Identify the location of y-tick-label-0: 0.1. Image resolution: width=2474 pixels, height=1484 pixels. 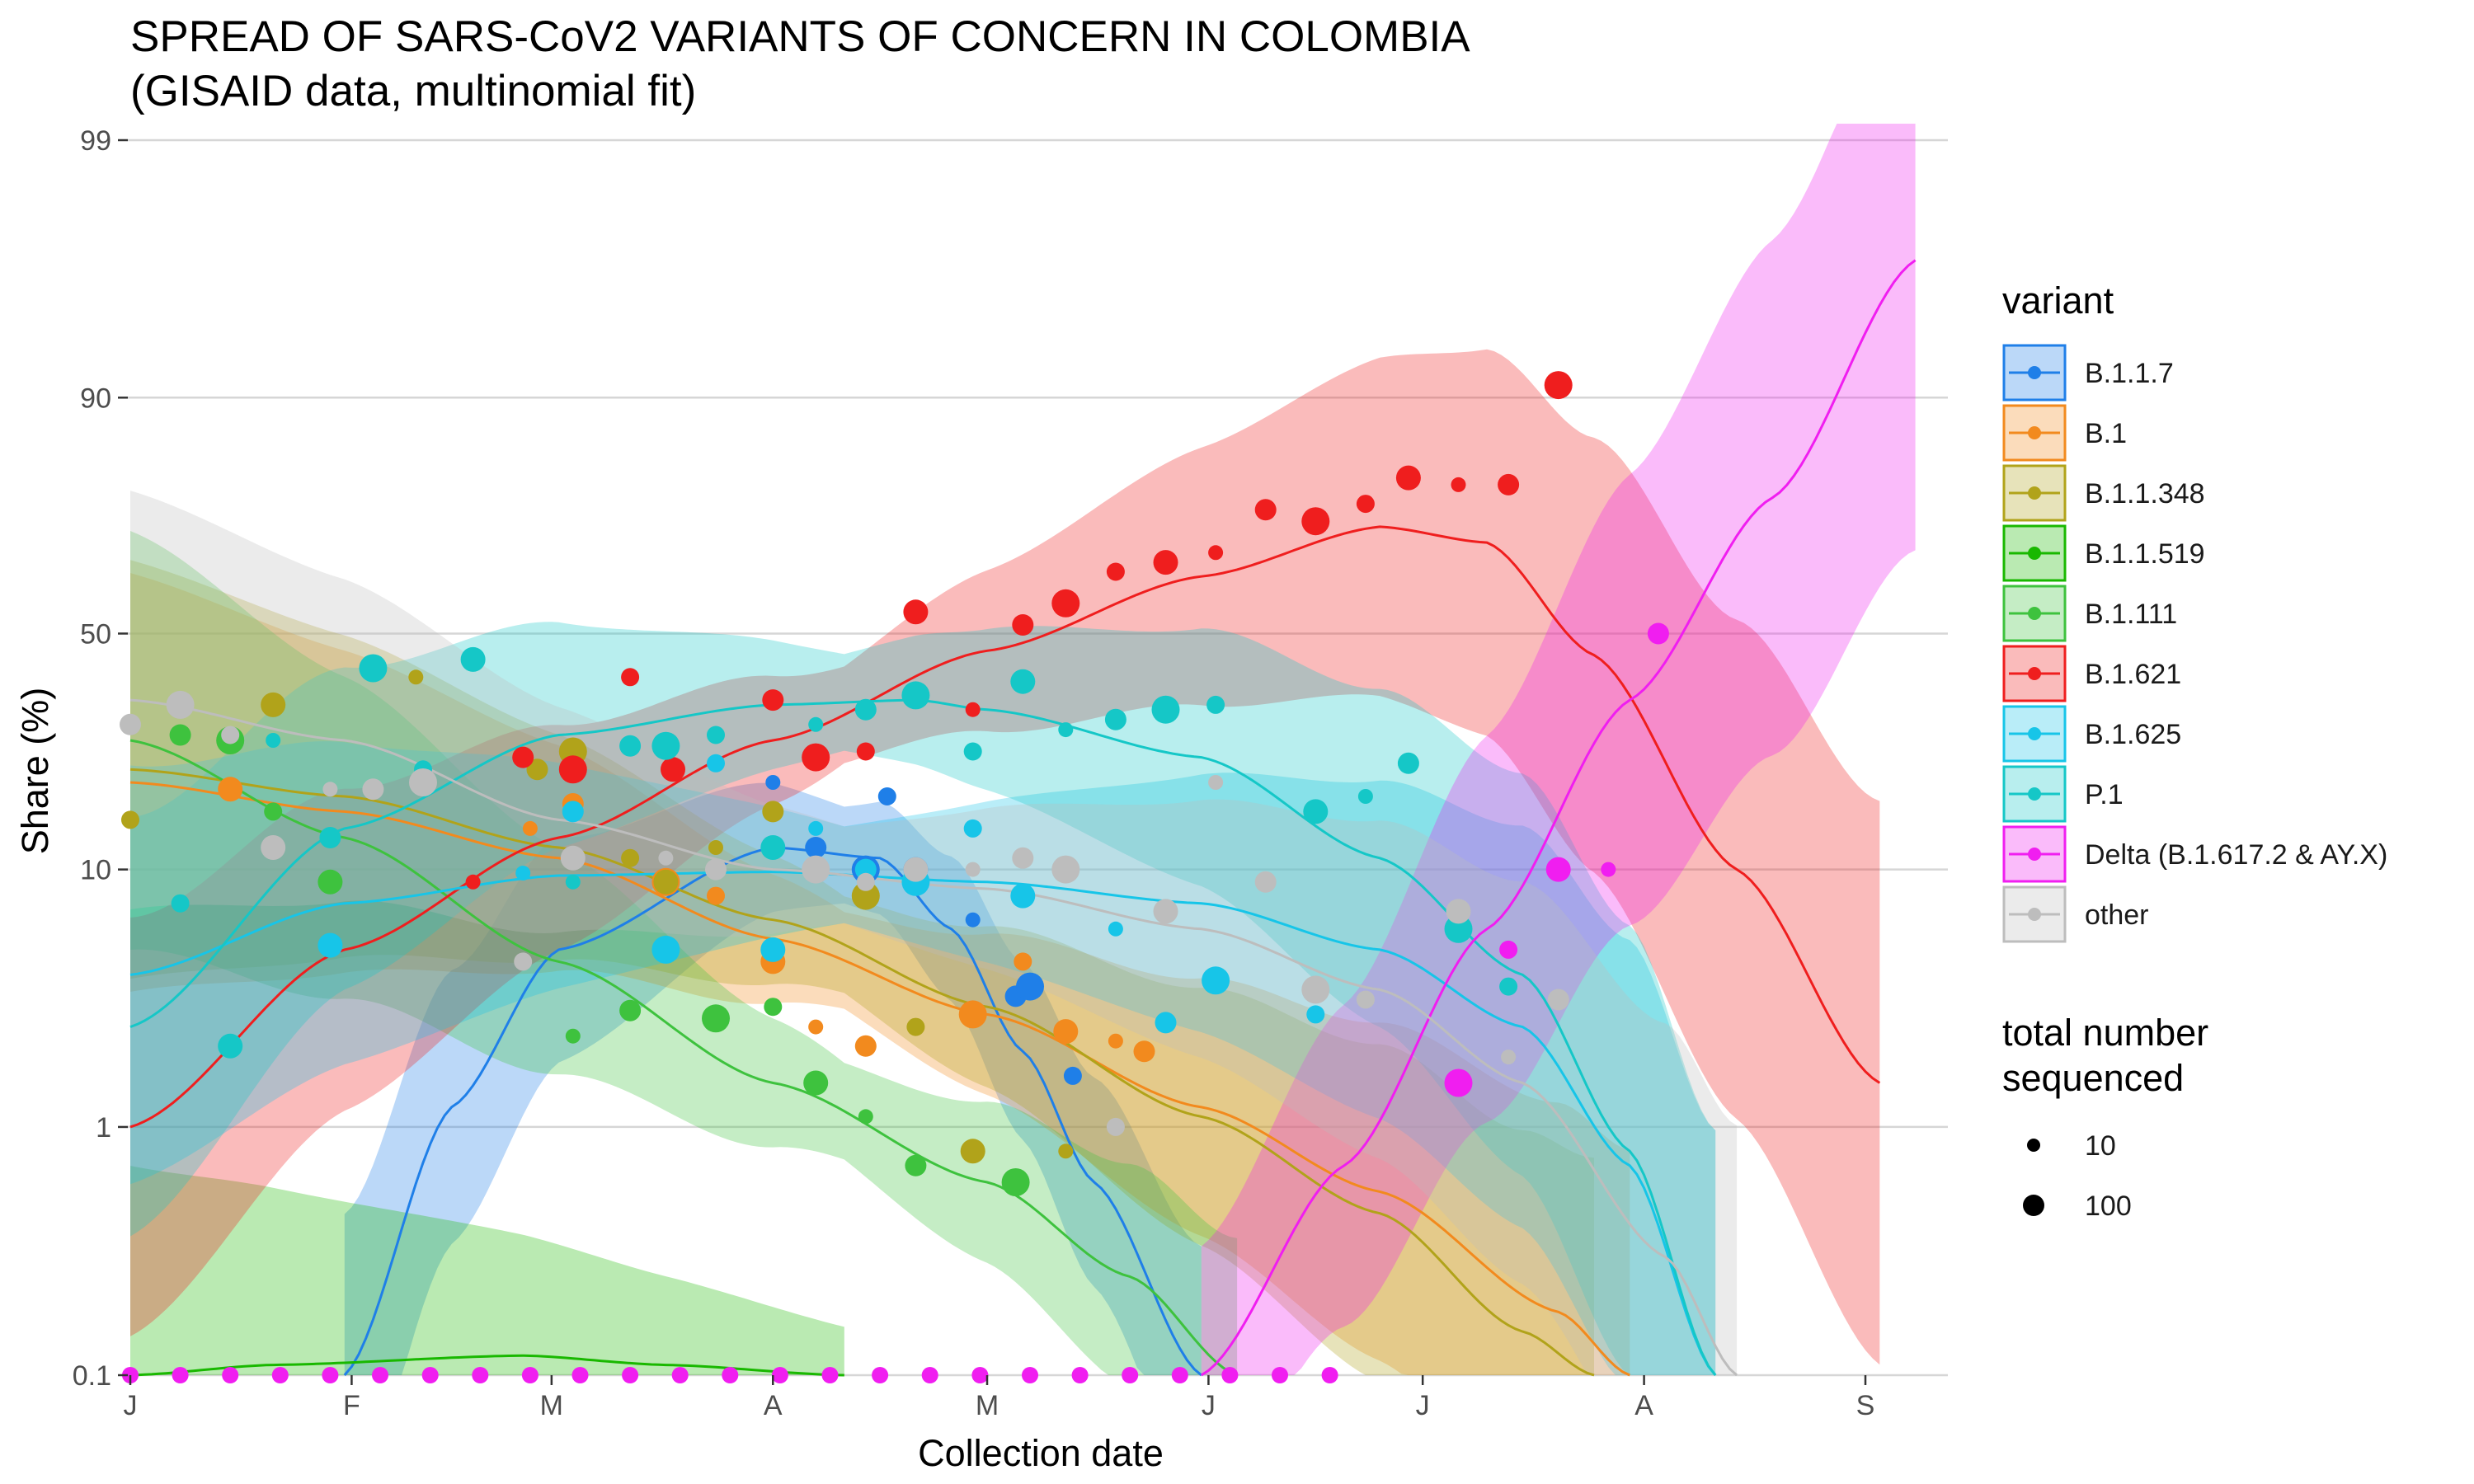
(92, 1376).